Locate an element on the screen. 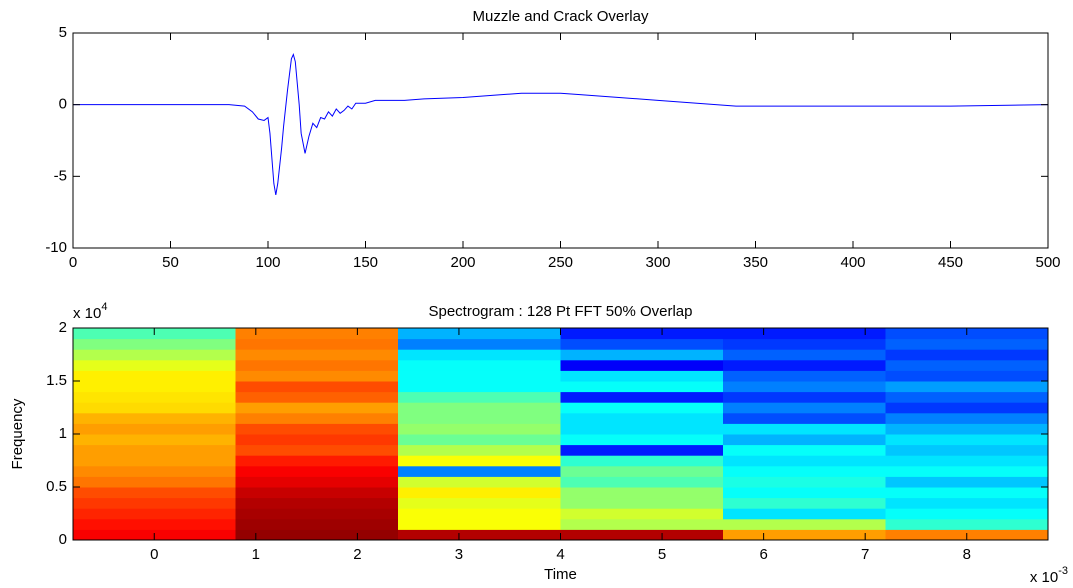 The height and width of the screenshot is (588, 1073). multiplier-base: x 10 is located at coordinates (1044, 577).